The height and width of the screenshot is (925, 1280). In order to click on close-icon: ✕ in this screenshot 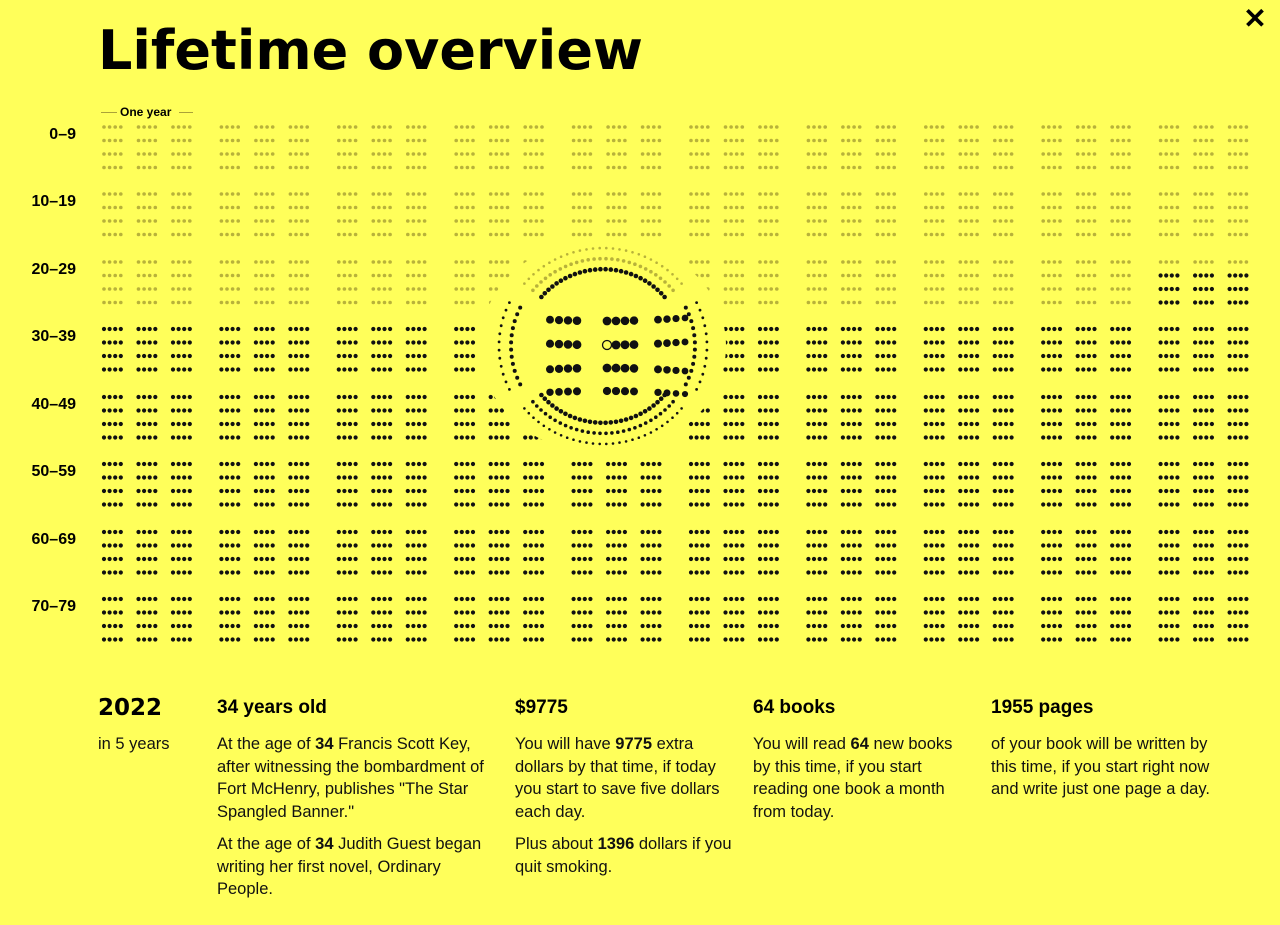, I will do `click(1255, 18)`.